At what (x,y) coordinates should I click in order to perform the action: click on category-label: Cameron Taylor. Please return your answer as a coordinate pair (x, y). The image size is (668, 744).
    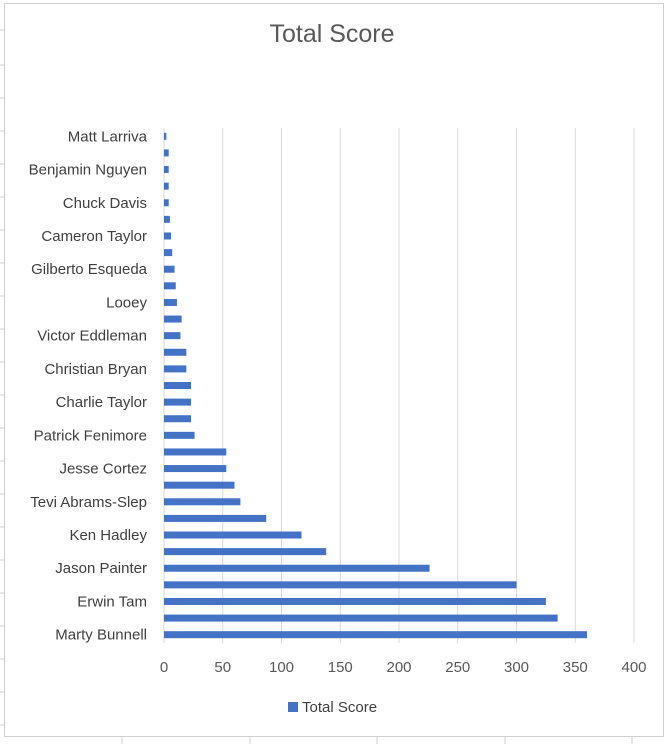
    Looking at the image, I should click on (94, 236).